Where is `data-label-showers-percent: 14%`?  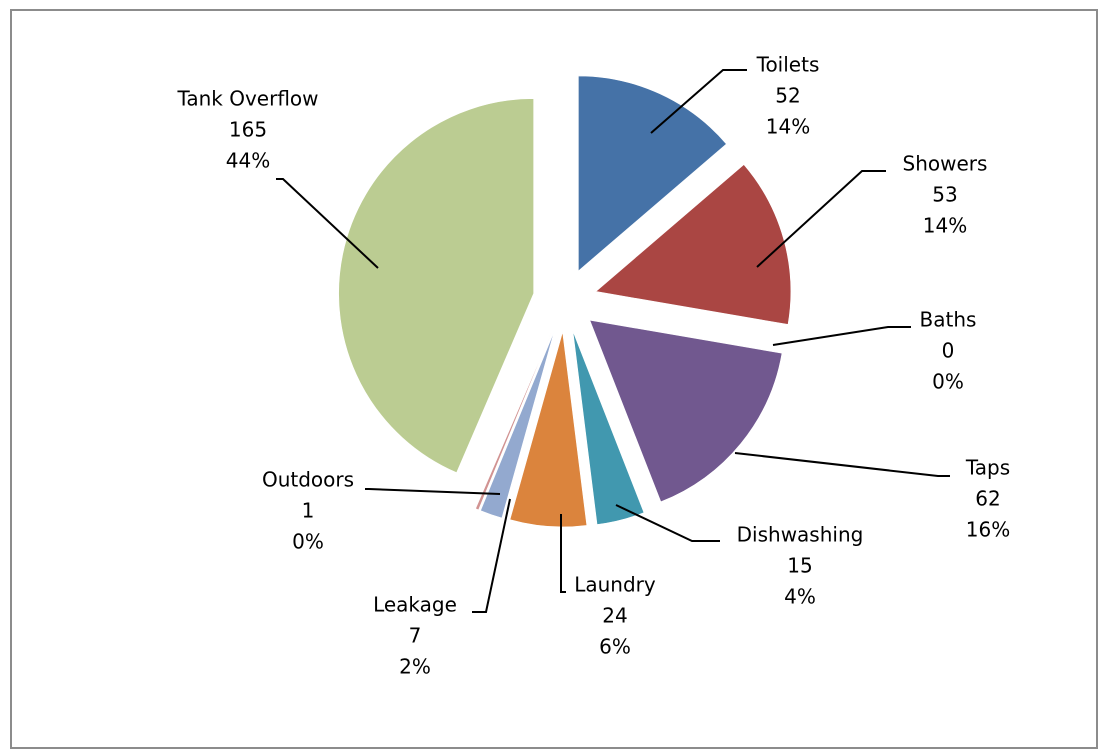
data-label-showers-percent: 14% is located at coordinates (945, 226).